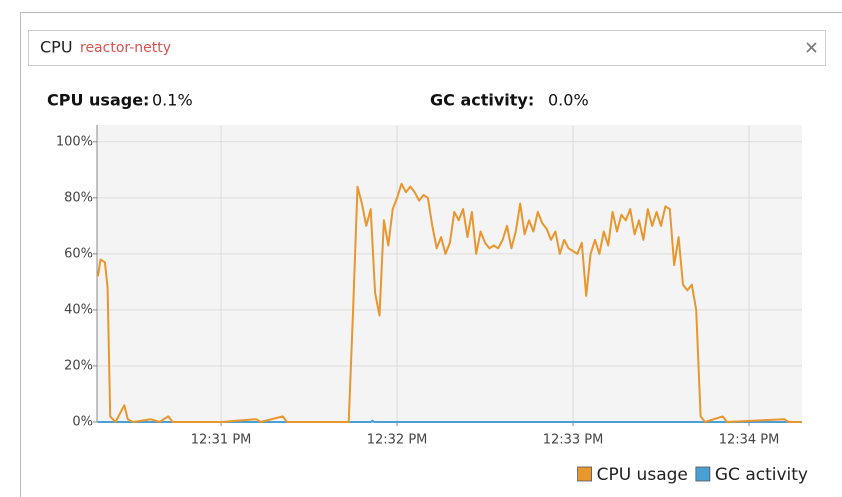  I want to click on summary-value: 0.1%, so click(172, 100).